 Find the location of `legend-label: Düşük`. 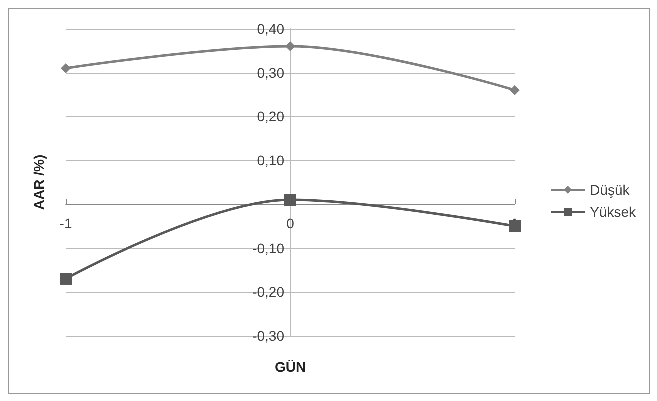

legend-label: Düşük is located at coordinates (610, 190).